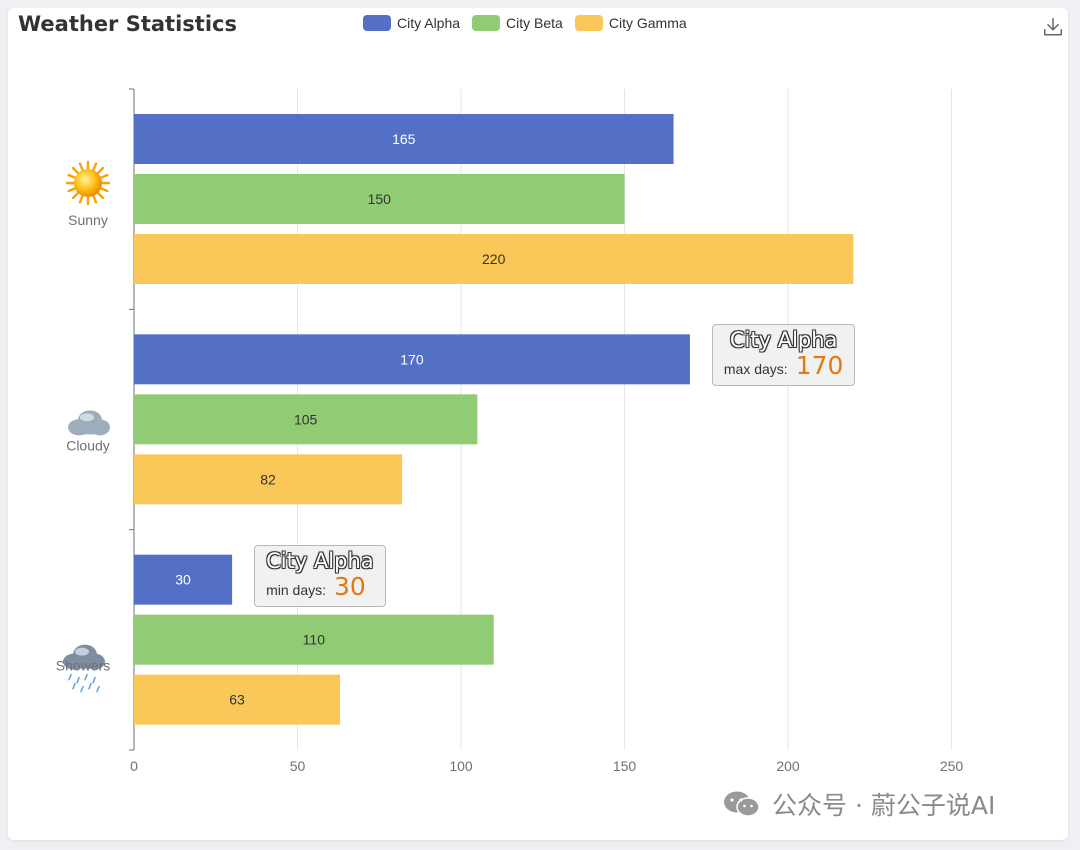 The image size is (1080, 850). What do you see at coordinates (429, 23) in the screenshot?
I see `legend-label: City Alpha` at bounding box center [429, 23].